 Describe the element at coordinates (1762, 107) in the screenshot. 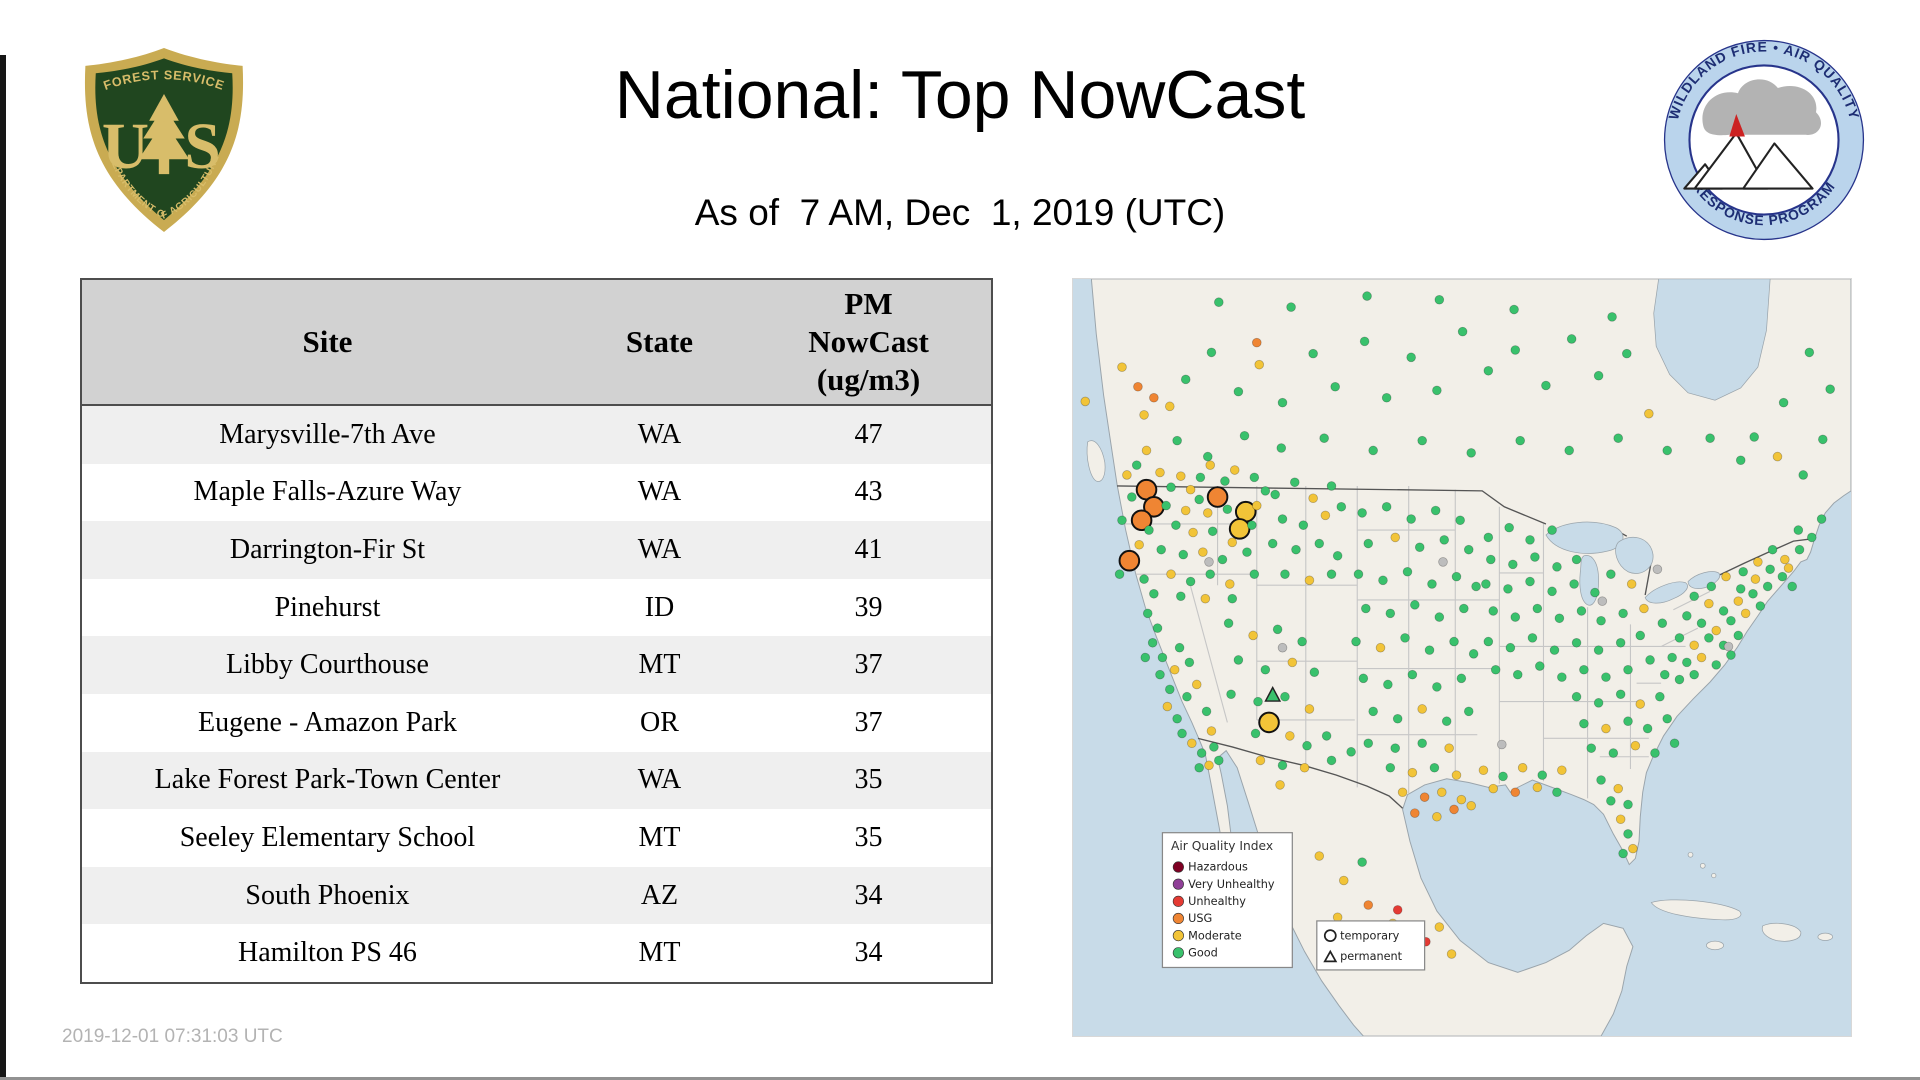

I see `smoke-icon` at that location.